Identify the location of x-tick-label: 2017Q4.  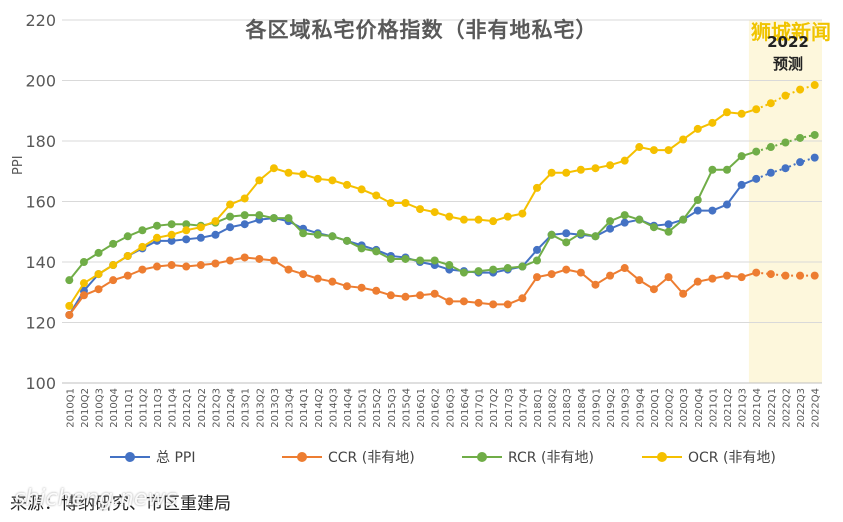
(523, 408).